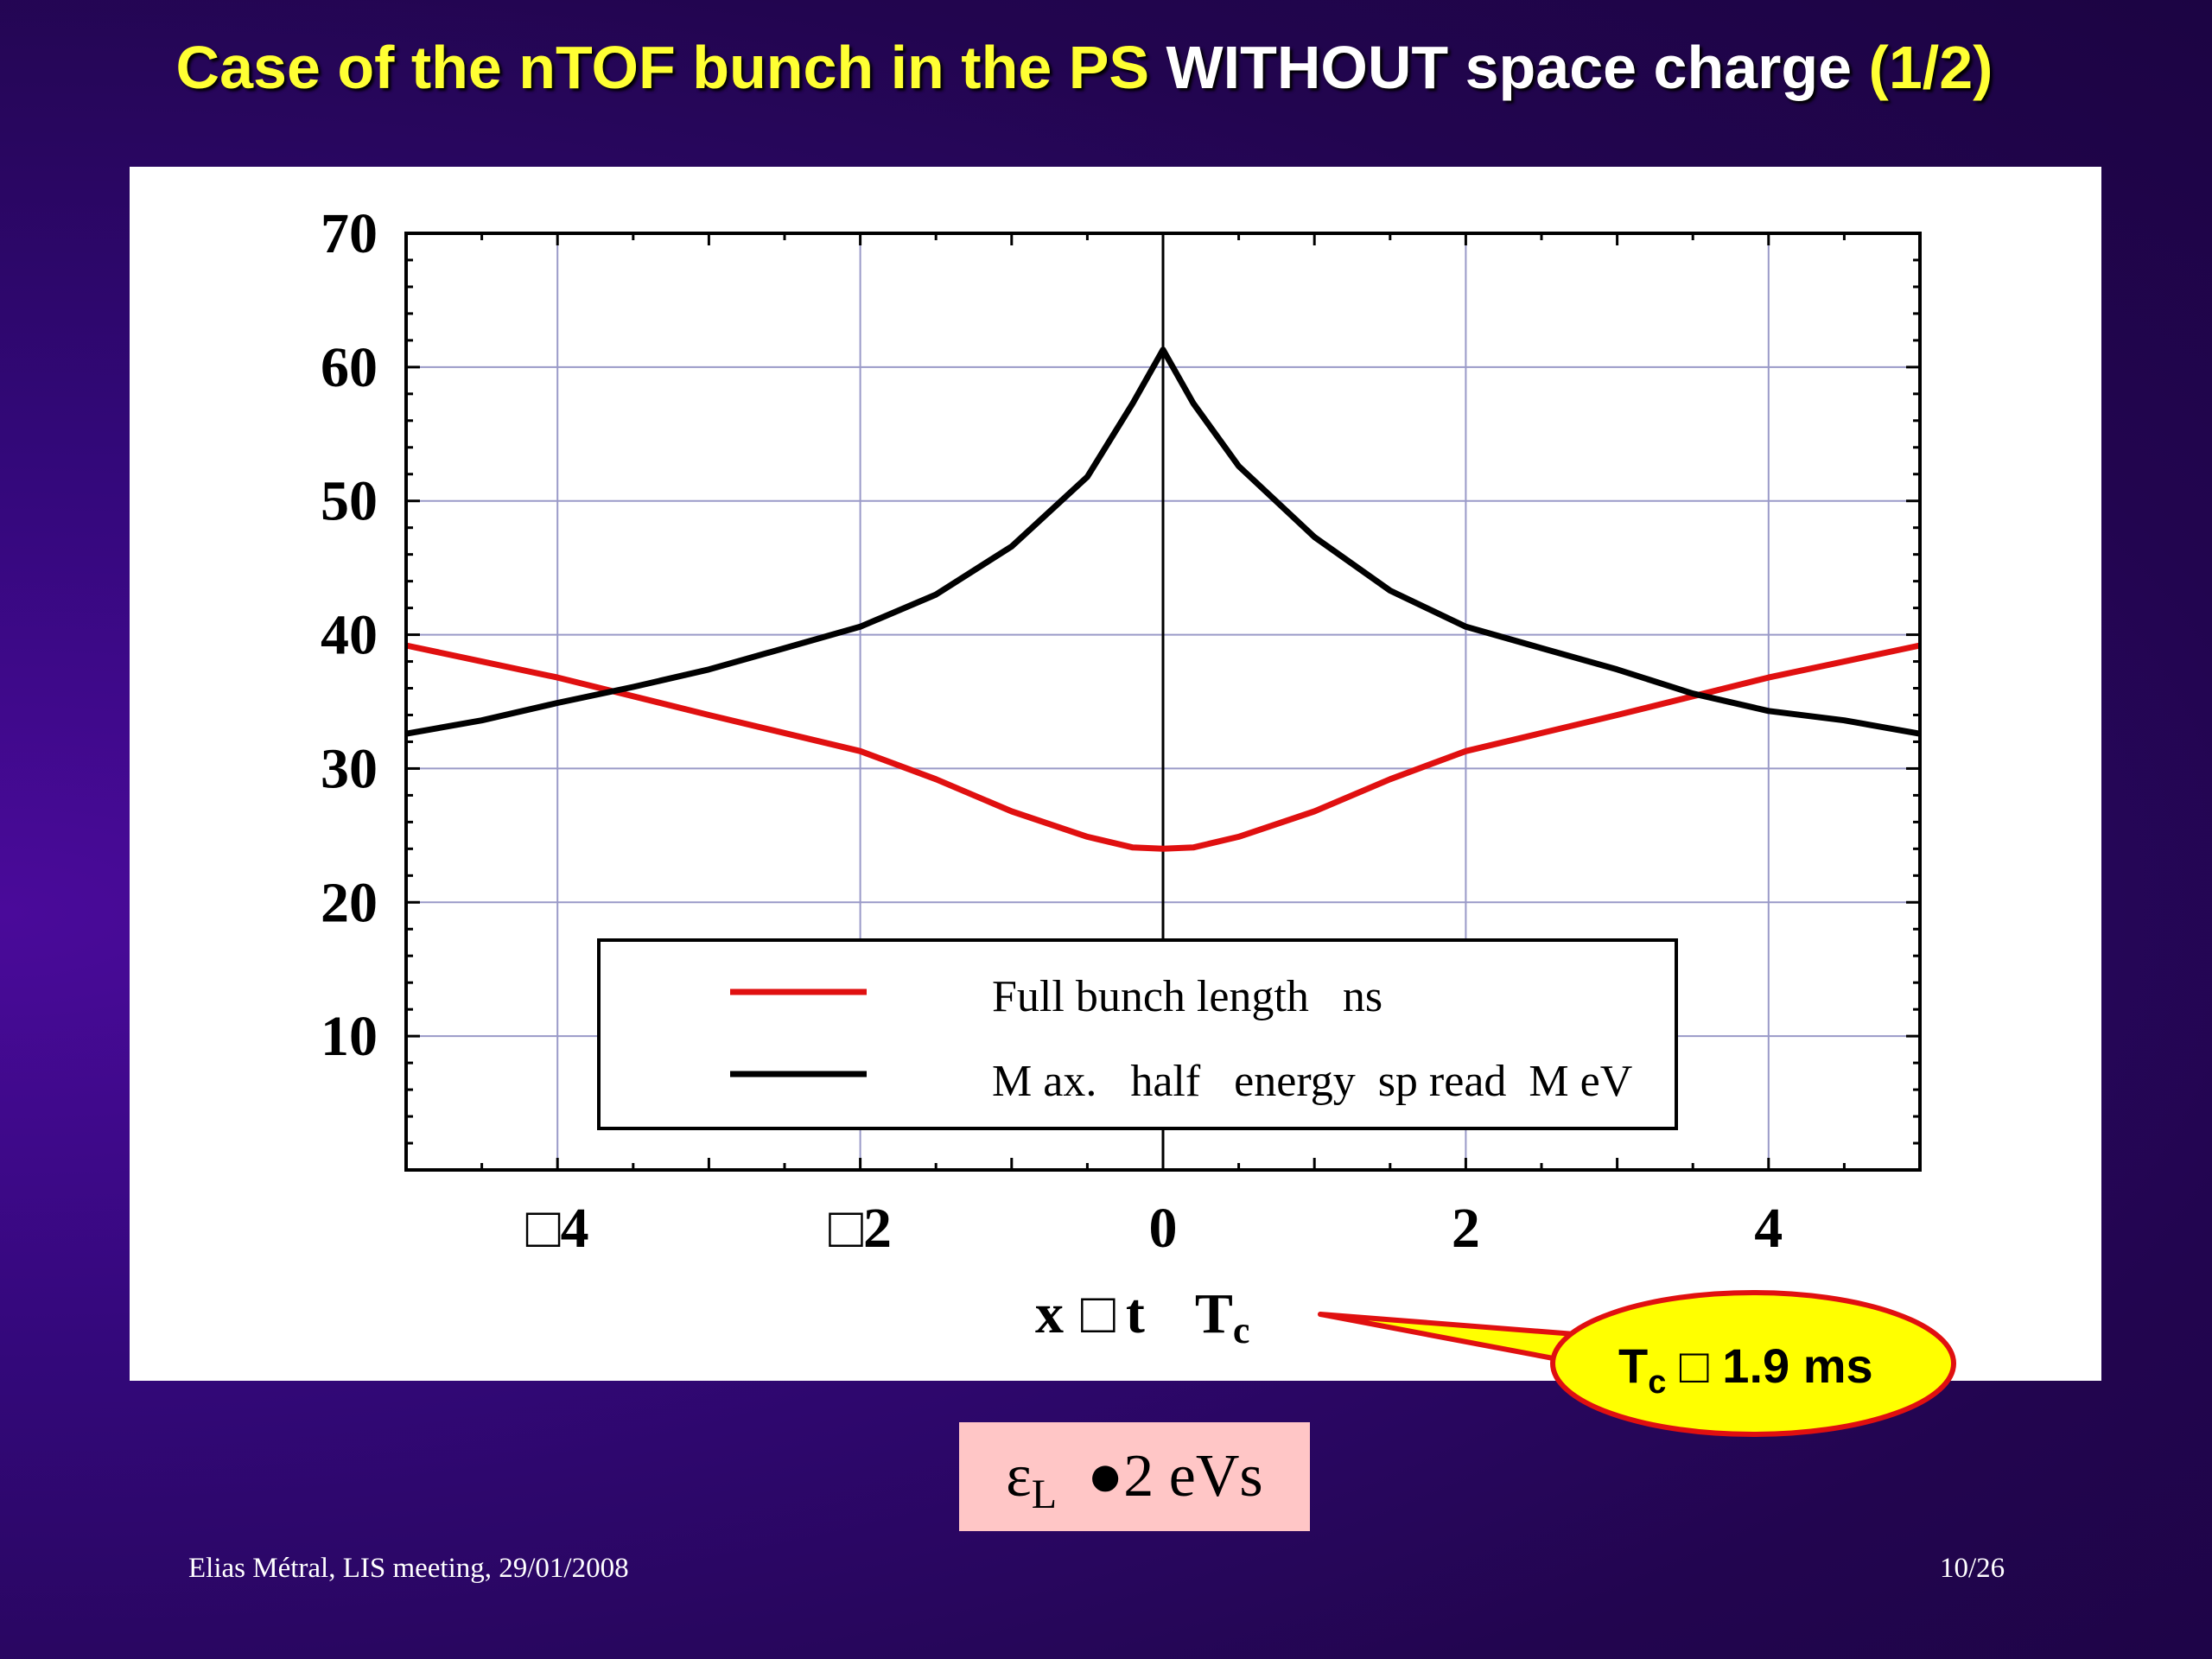 The image size is (2212, 1659). Describe the element at coordinates (1466, 1228) in the screenshot. I see `x-tick-label: 2` at that location.